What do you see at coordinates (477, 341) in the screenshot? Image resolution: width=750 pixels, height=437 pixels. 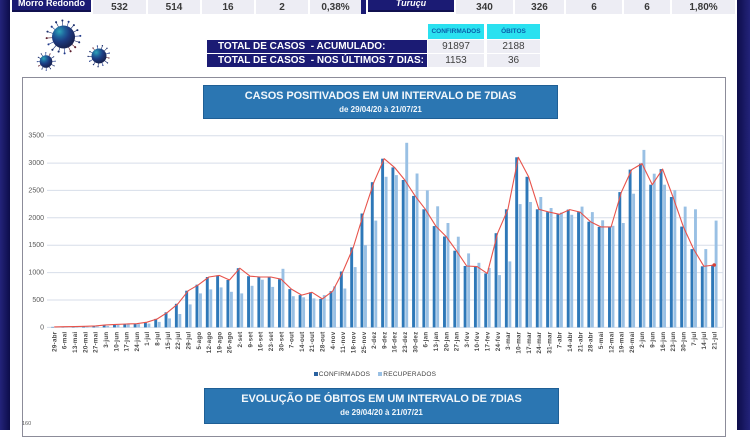 I see `svg-text: 10-fev` at bounding box center [477, 341].